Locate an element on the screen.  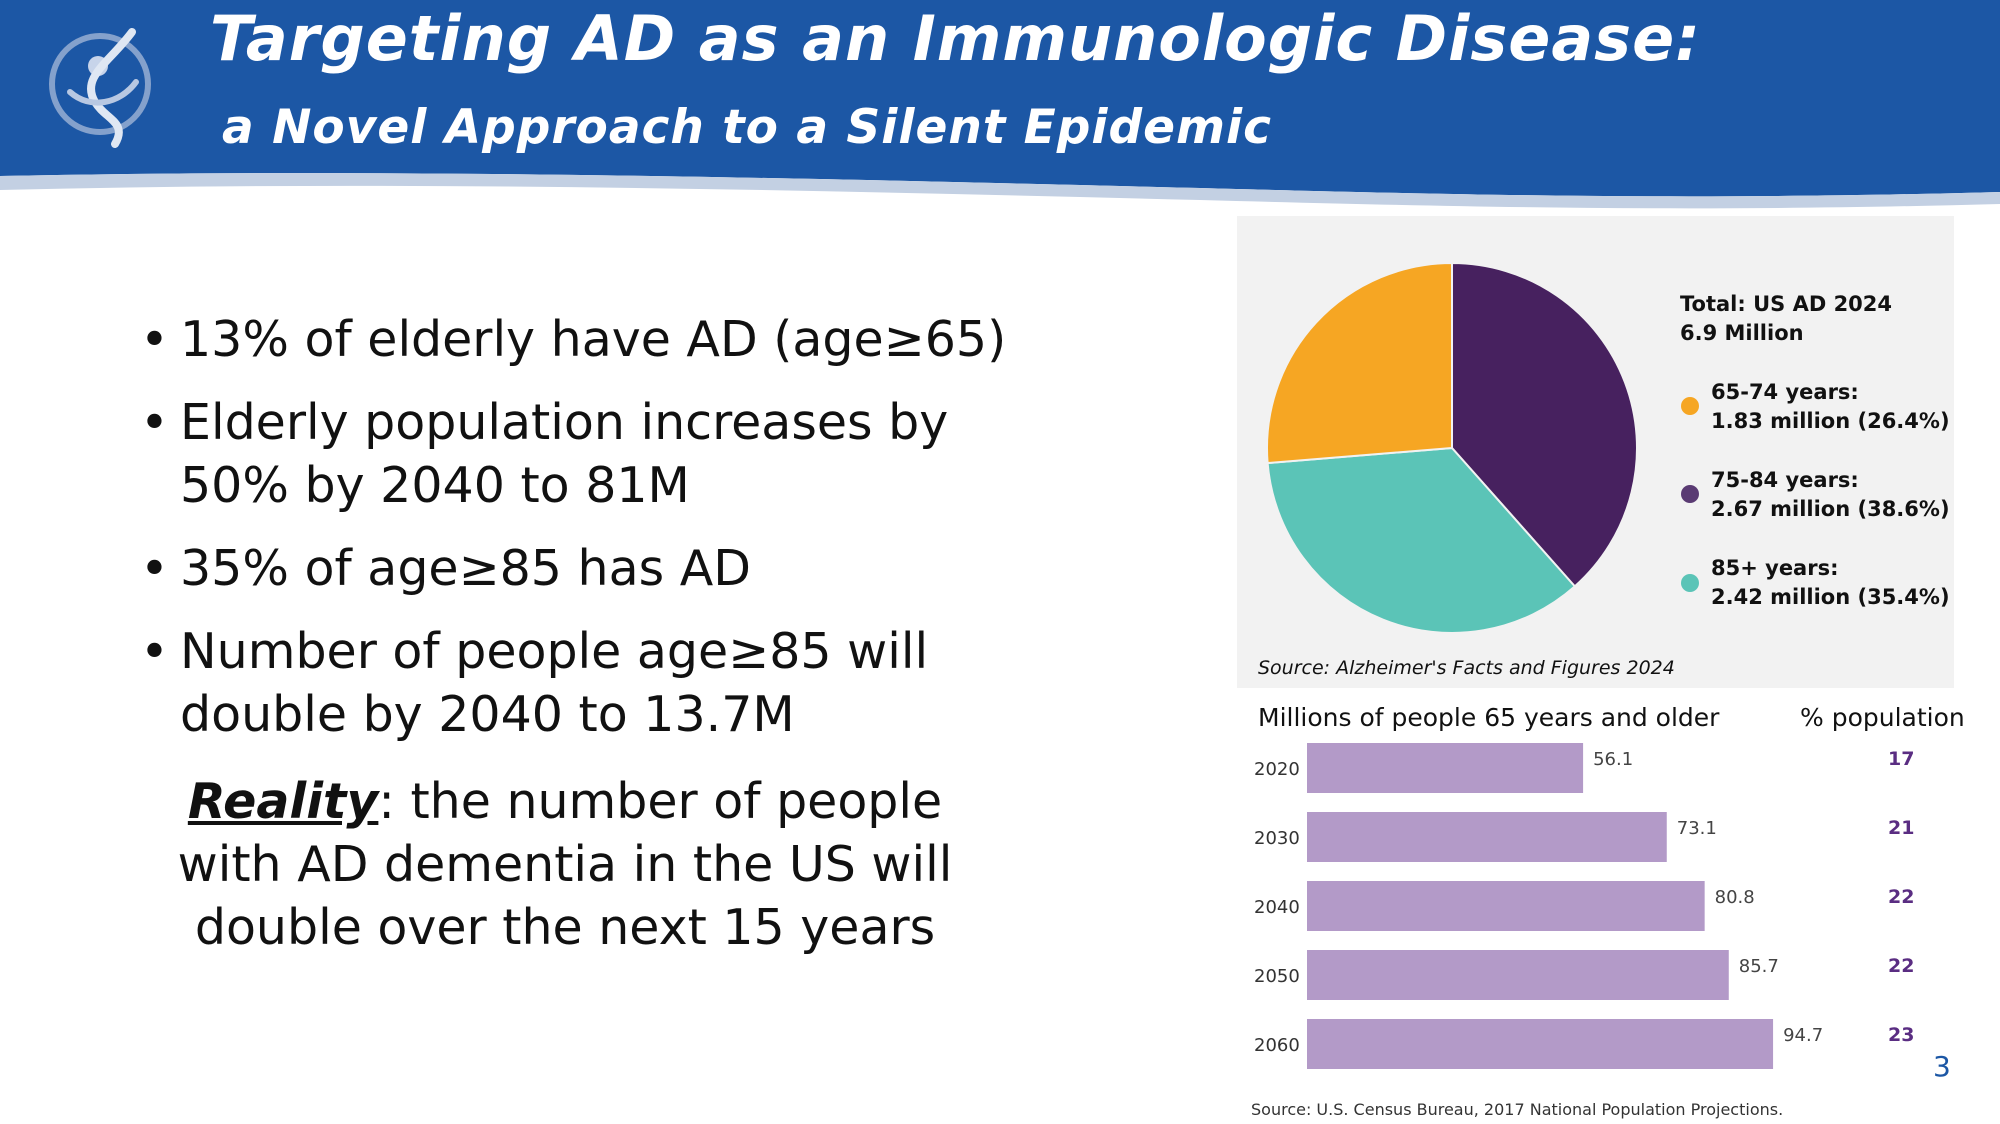
bar-value-label: 56.1 is located at coordinates (1613, 759).